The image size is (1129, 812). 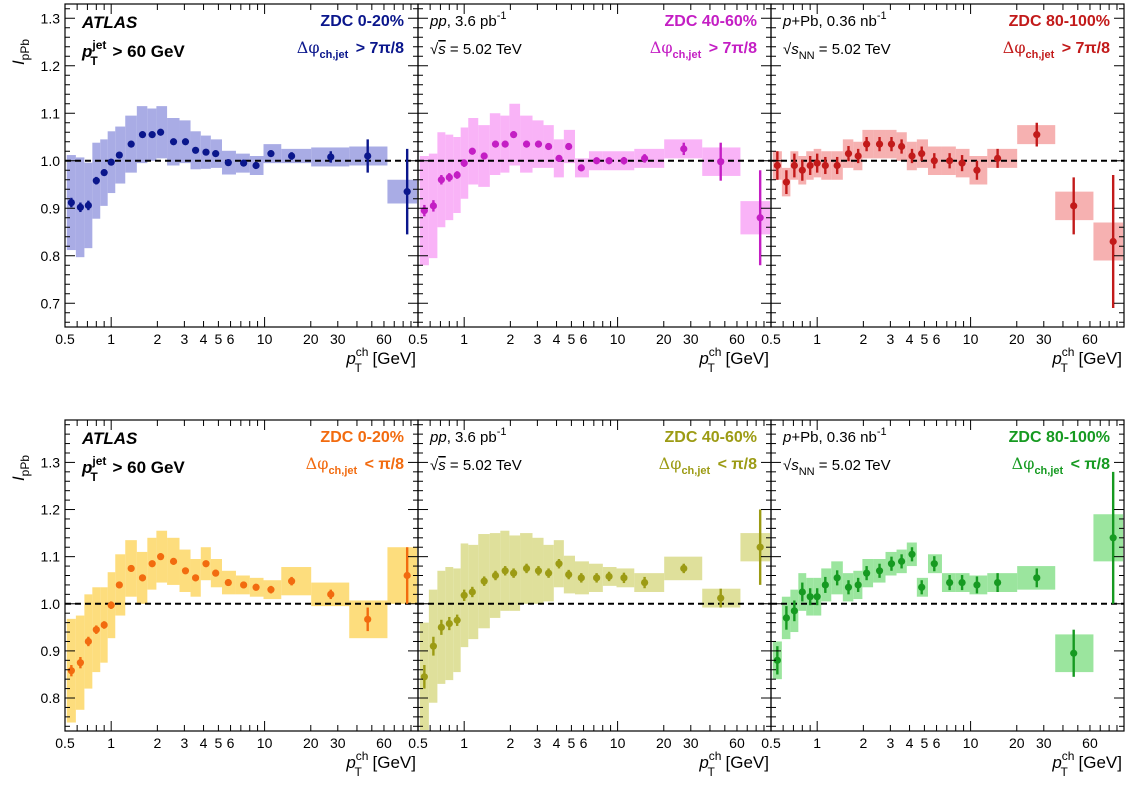 What do you see at coordinates (98, 45) in the screenshot?
I see `jet-cut-sup: jet` at bounding box center [98, 45].